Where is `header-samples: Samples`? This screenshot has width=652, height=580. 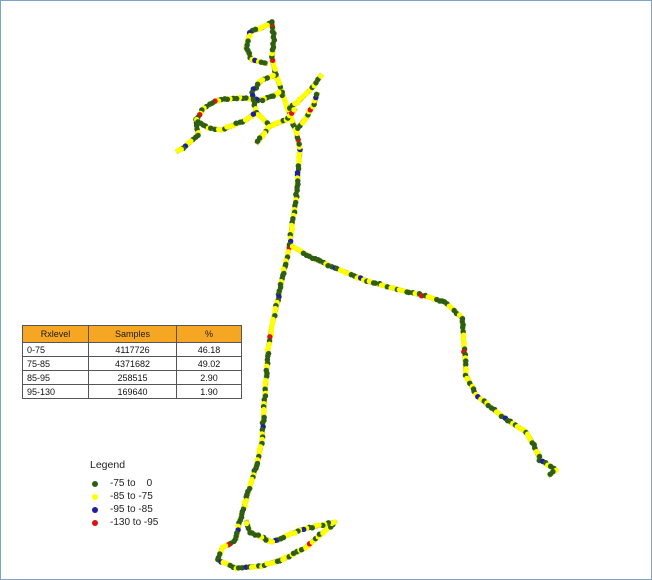 header-samples: Samples is located at coordinates (132, 334).